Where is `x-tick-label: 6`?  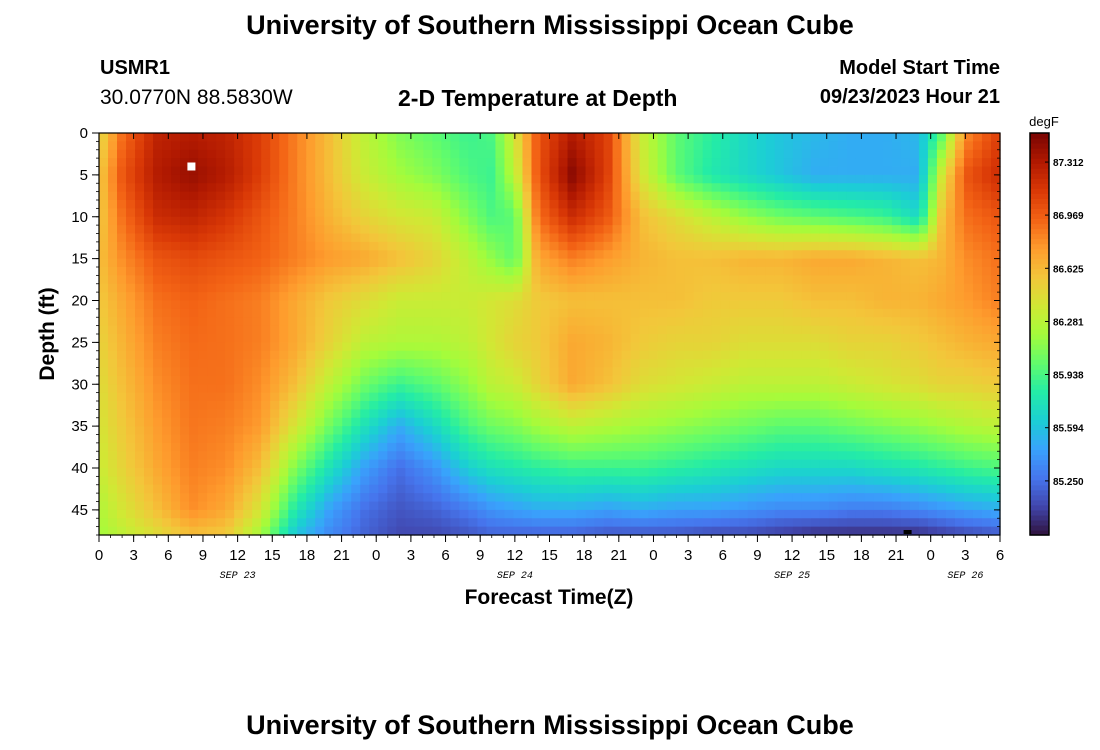
x-tick-label: 6 is located at coordinates (168, 555).